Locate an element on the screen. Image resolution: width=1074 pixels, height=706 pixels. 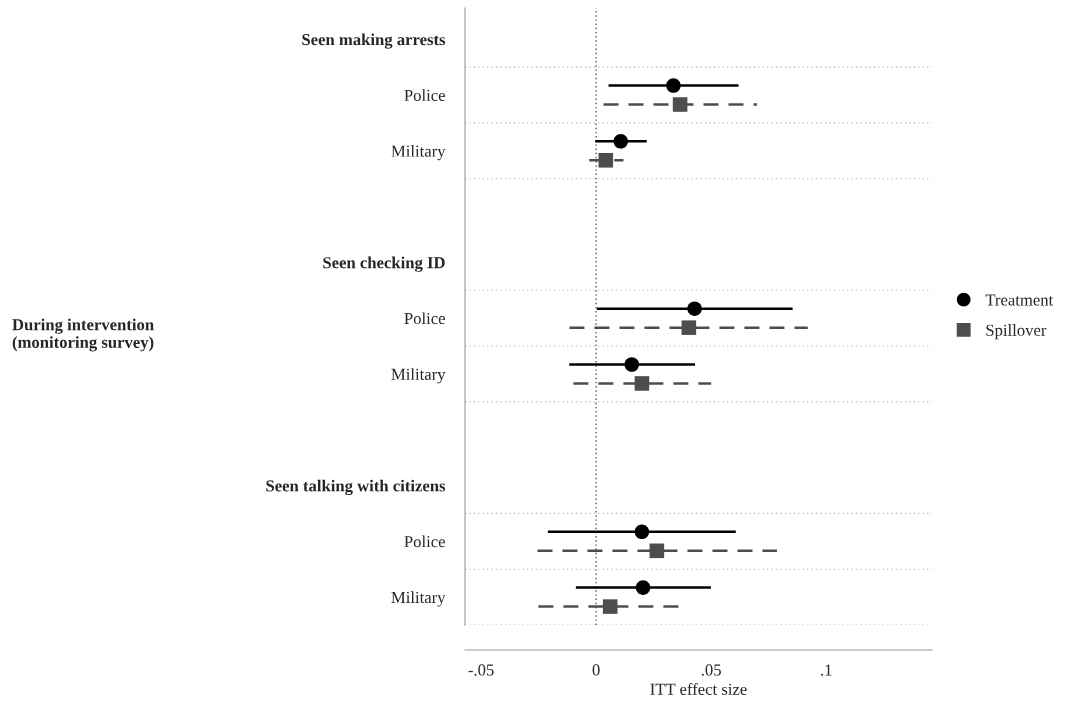
legend-label: Treatment is located at coordinates (1019, 300).